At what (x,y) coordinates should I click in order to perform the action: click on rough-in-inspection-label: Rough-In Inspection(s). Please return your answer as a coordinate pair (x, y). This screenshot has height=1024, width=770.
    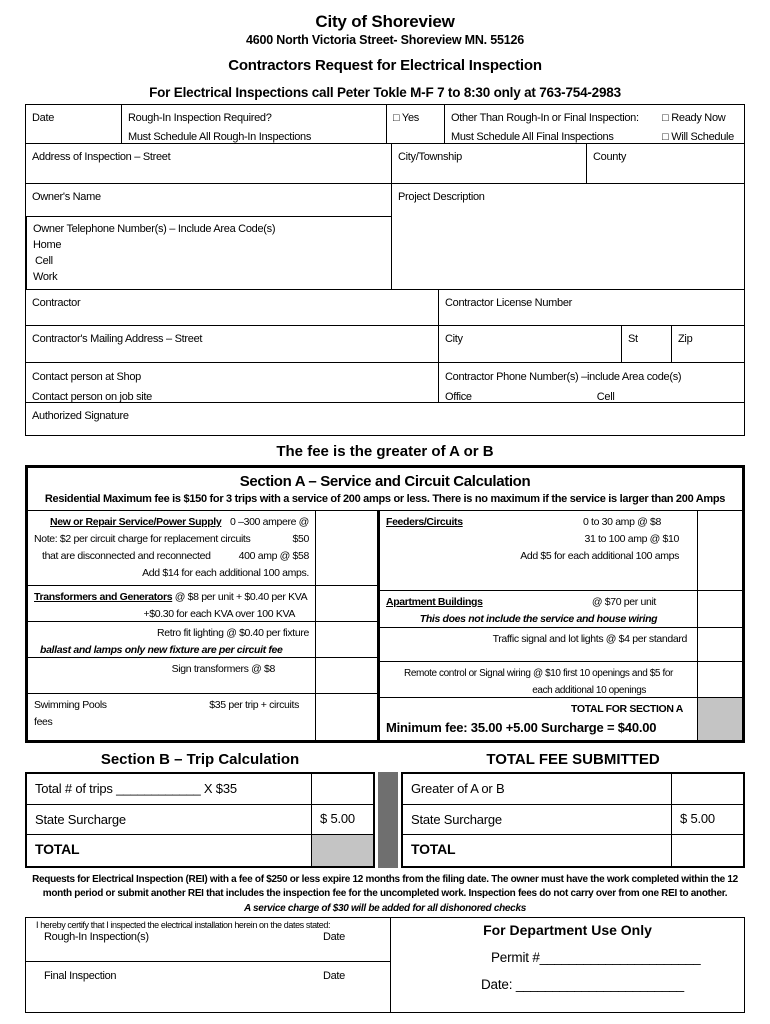
    Looking at the image, I should click on (96, 937).